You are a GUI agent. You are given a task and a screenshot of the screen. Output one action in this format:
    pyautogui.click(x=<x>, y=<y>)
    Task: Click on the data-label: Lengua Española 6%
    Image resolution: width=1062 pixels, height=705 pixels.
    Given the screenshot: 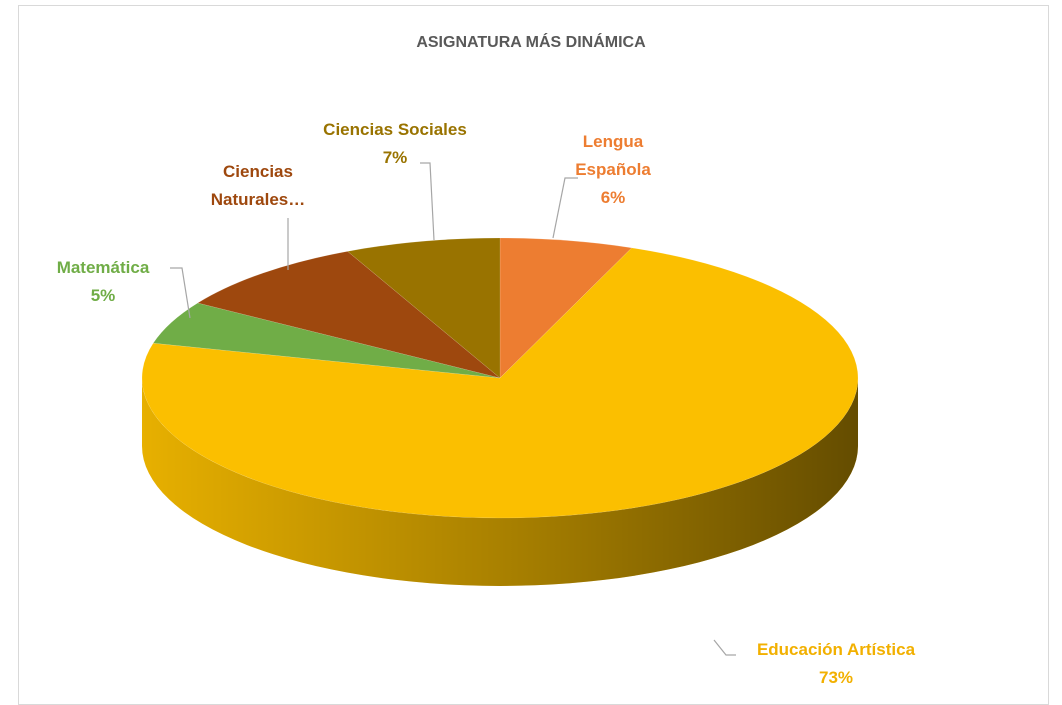 What is the action you would take?
    pyautogui.click(x=613, y=170)
    